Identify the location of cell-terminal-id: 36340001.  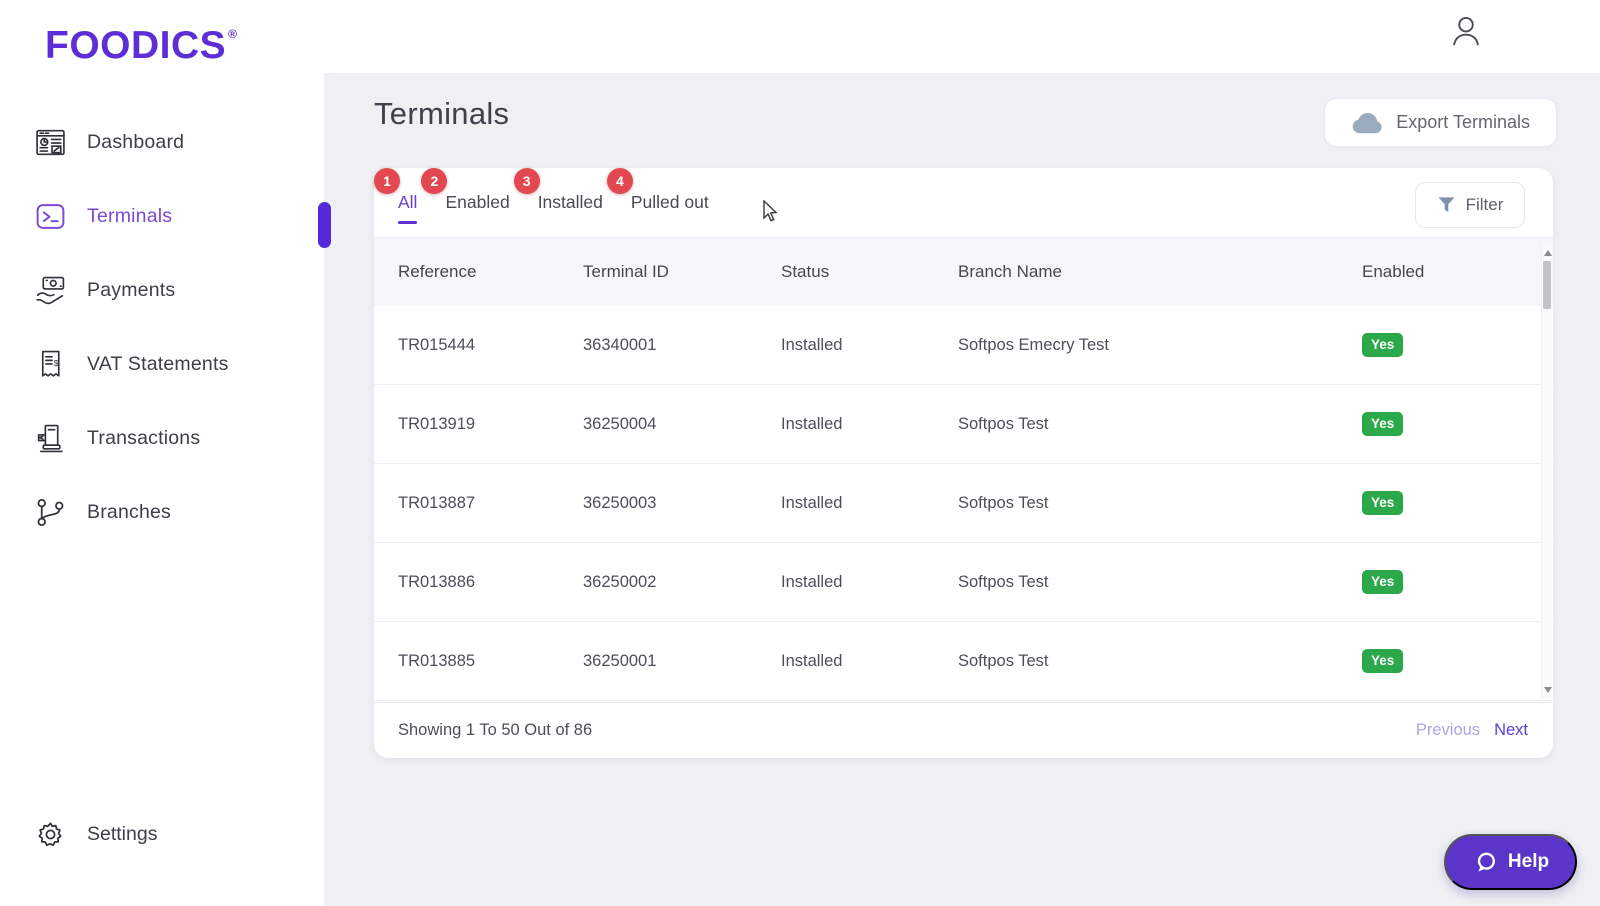
(620, 344).